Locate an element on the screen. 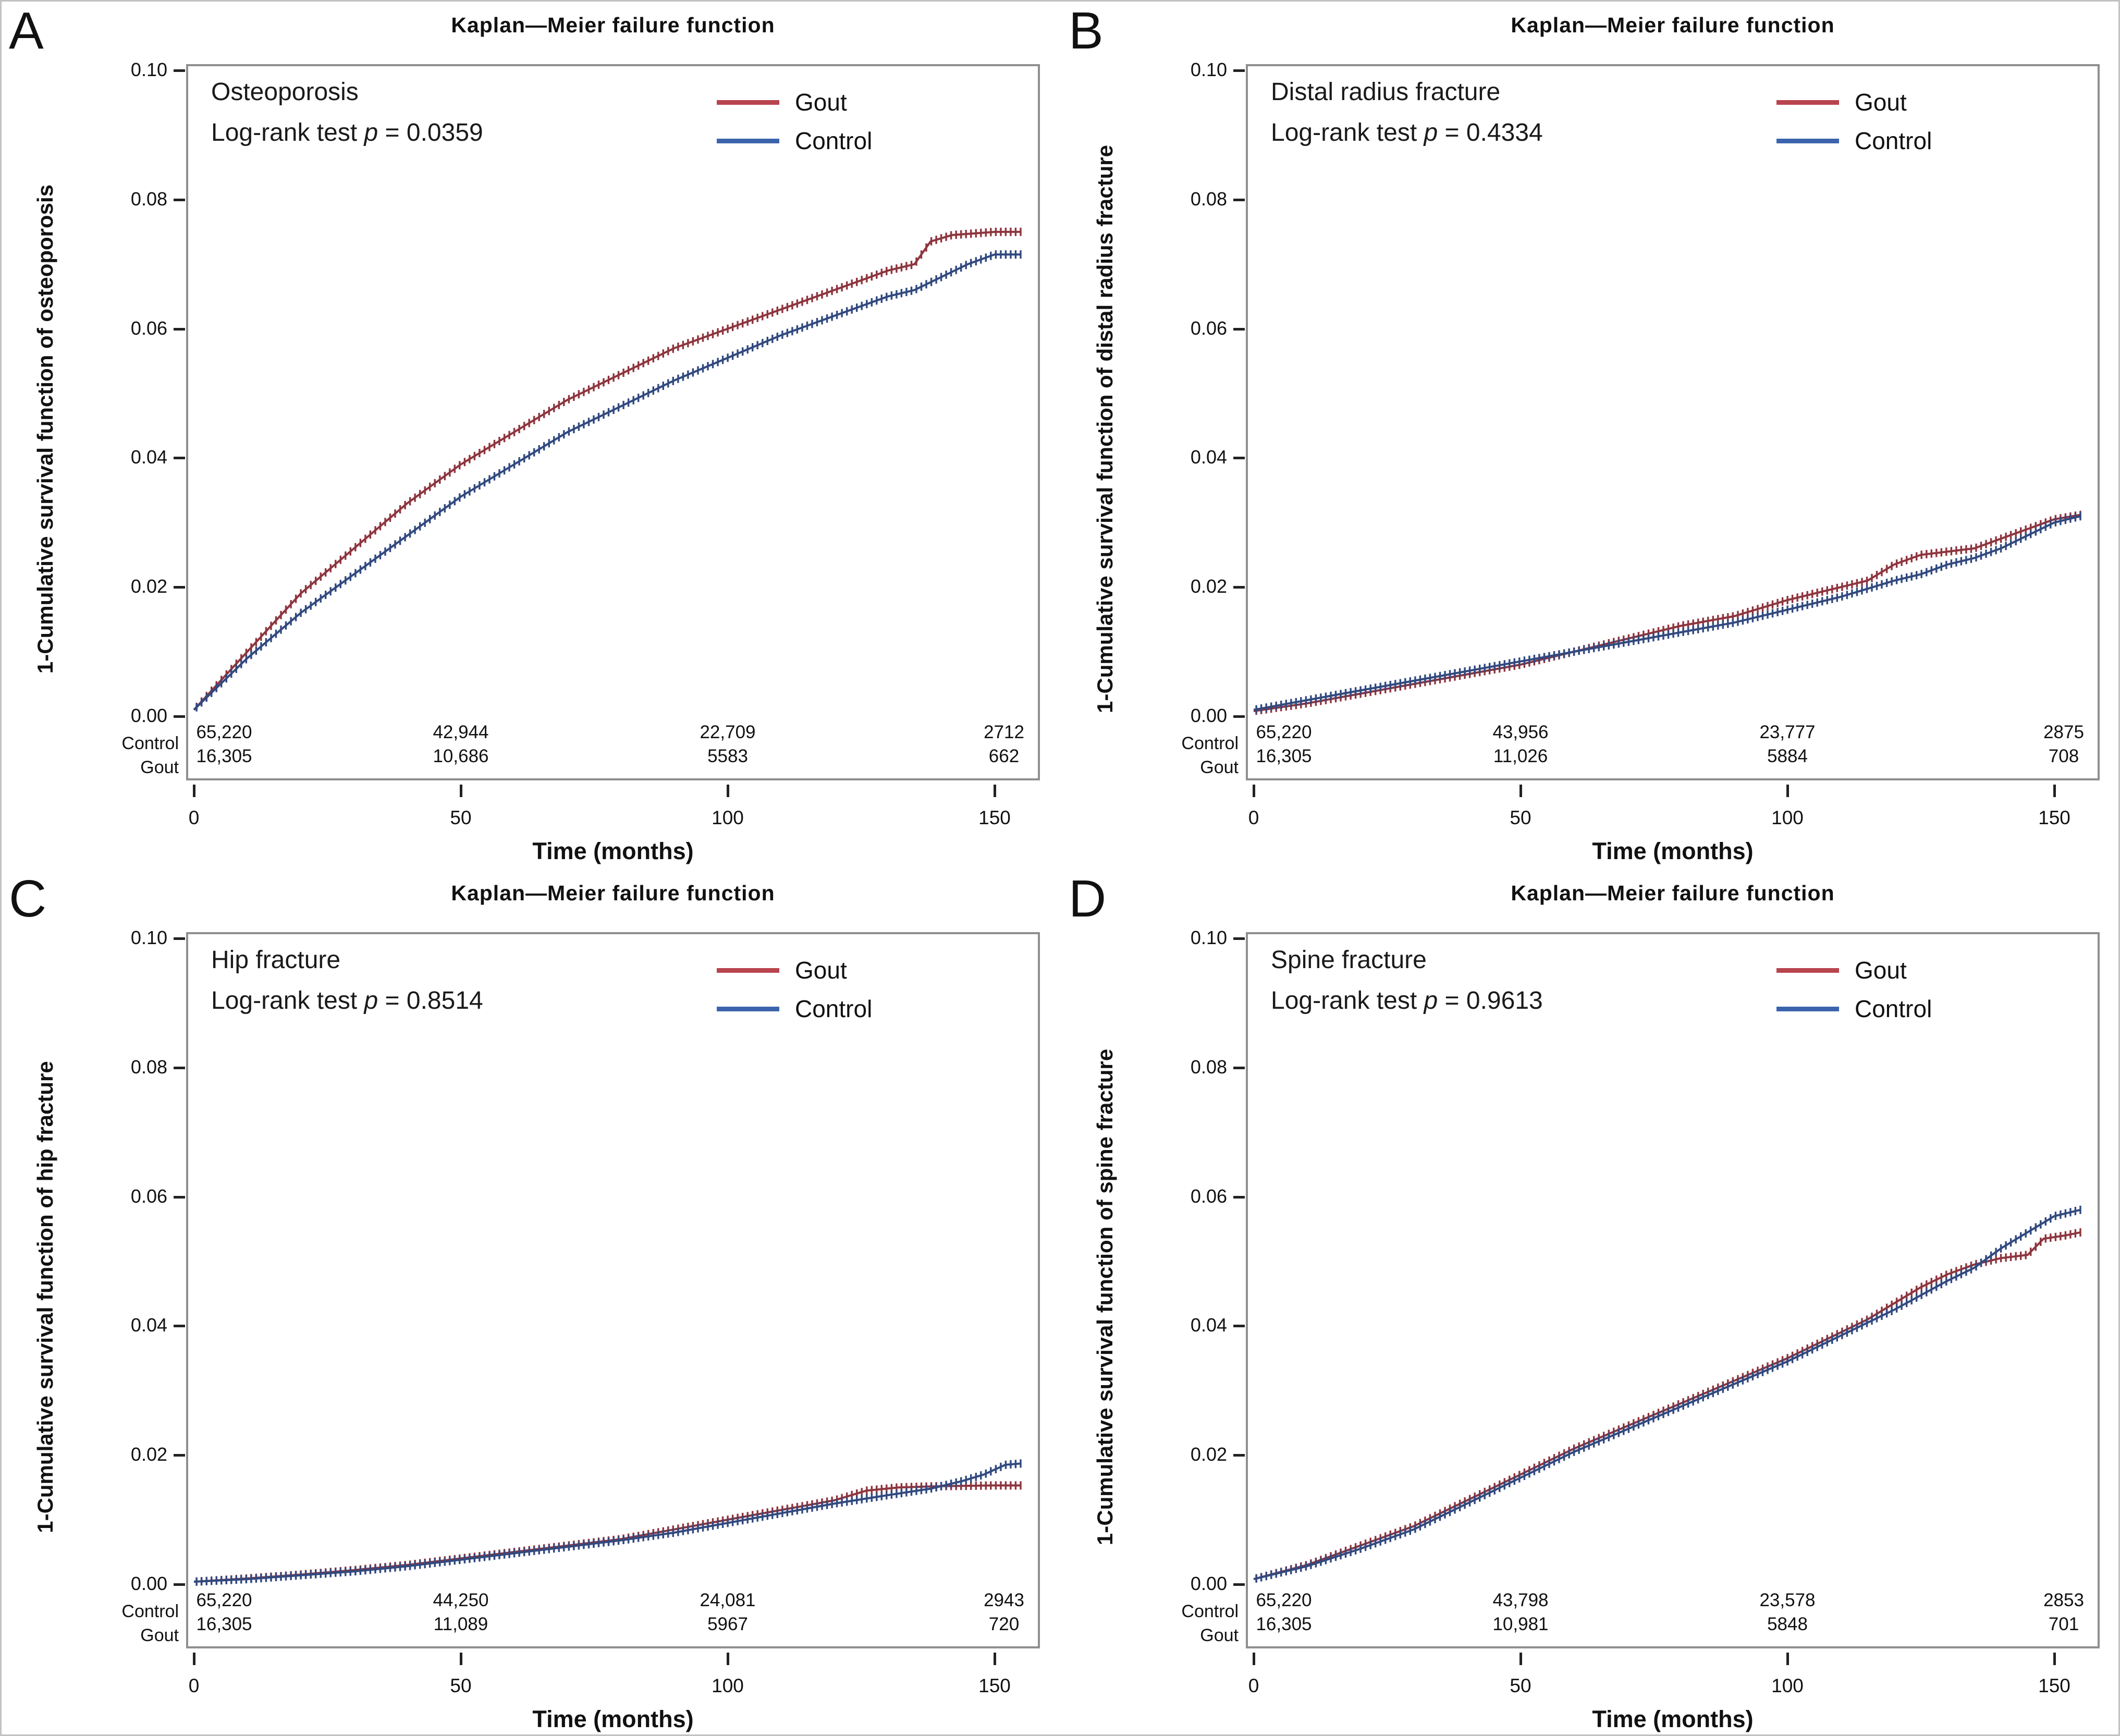 This screenshot has height=1736, width=2120. x-axis-label: Time (months) is located at coordinates (613, 1719).